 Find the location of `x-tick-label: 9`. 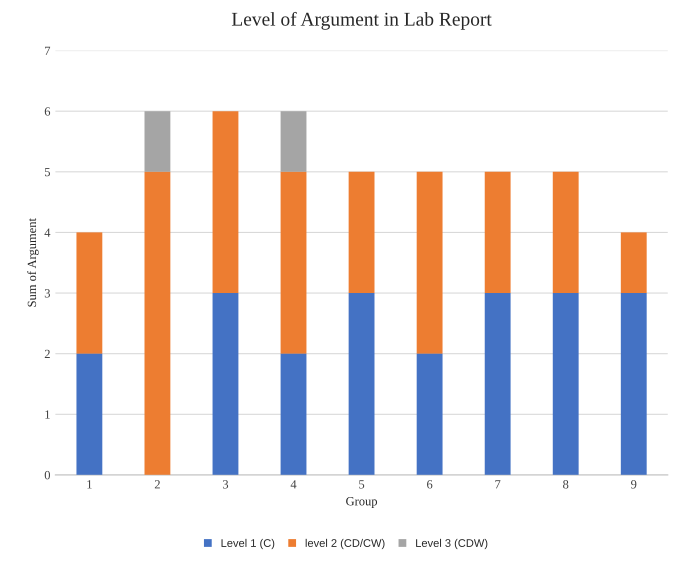

x-tick-label: 9 is located at coordinates (633, 484).